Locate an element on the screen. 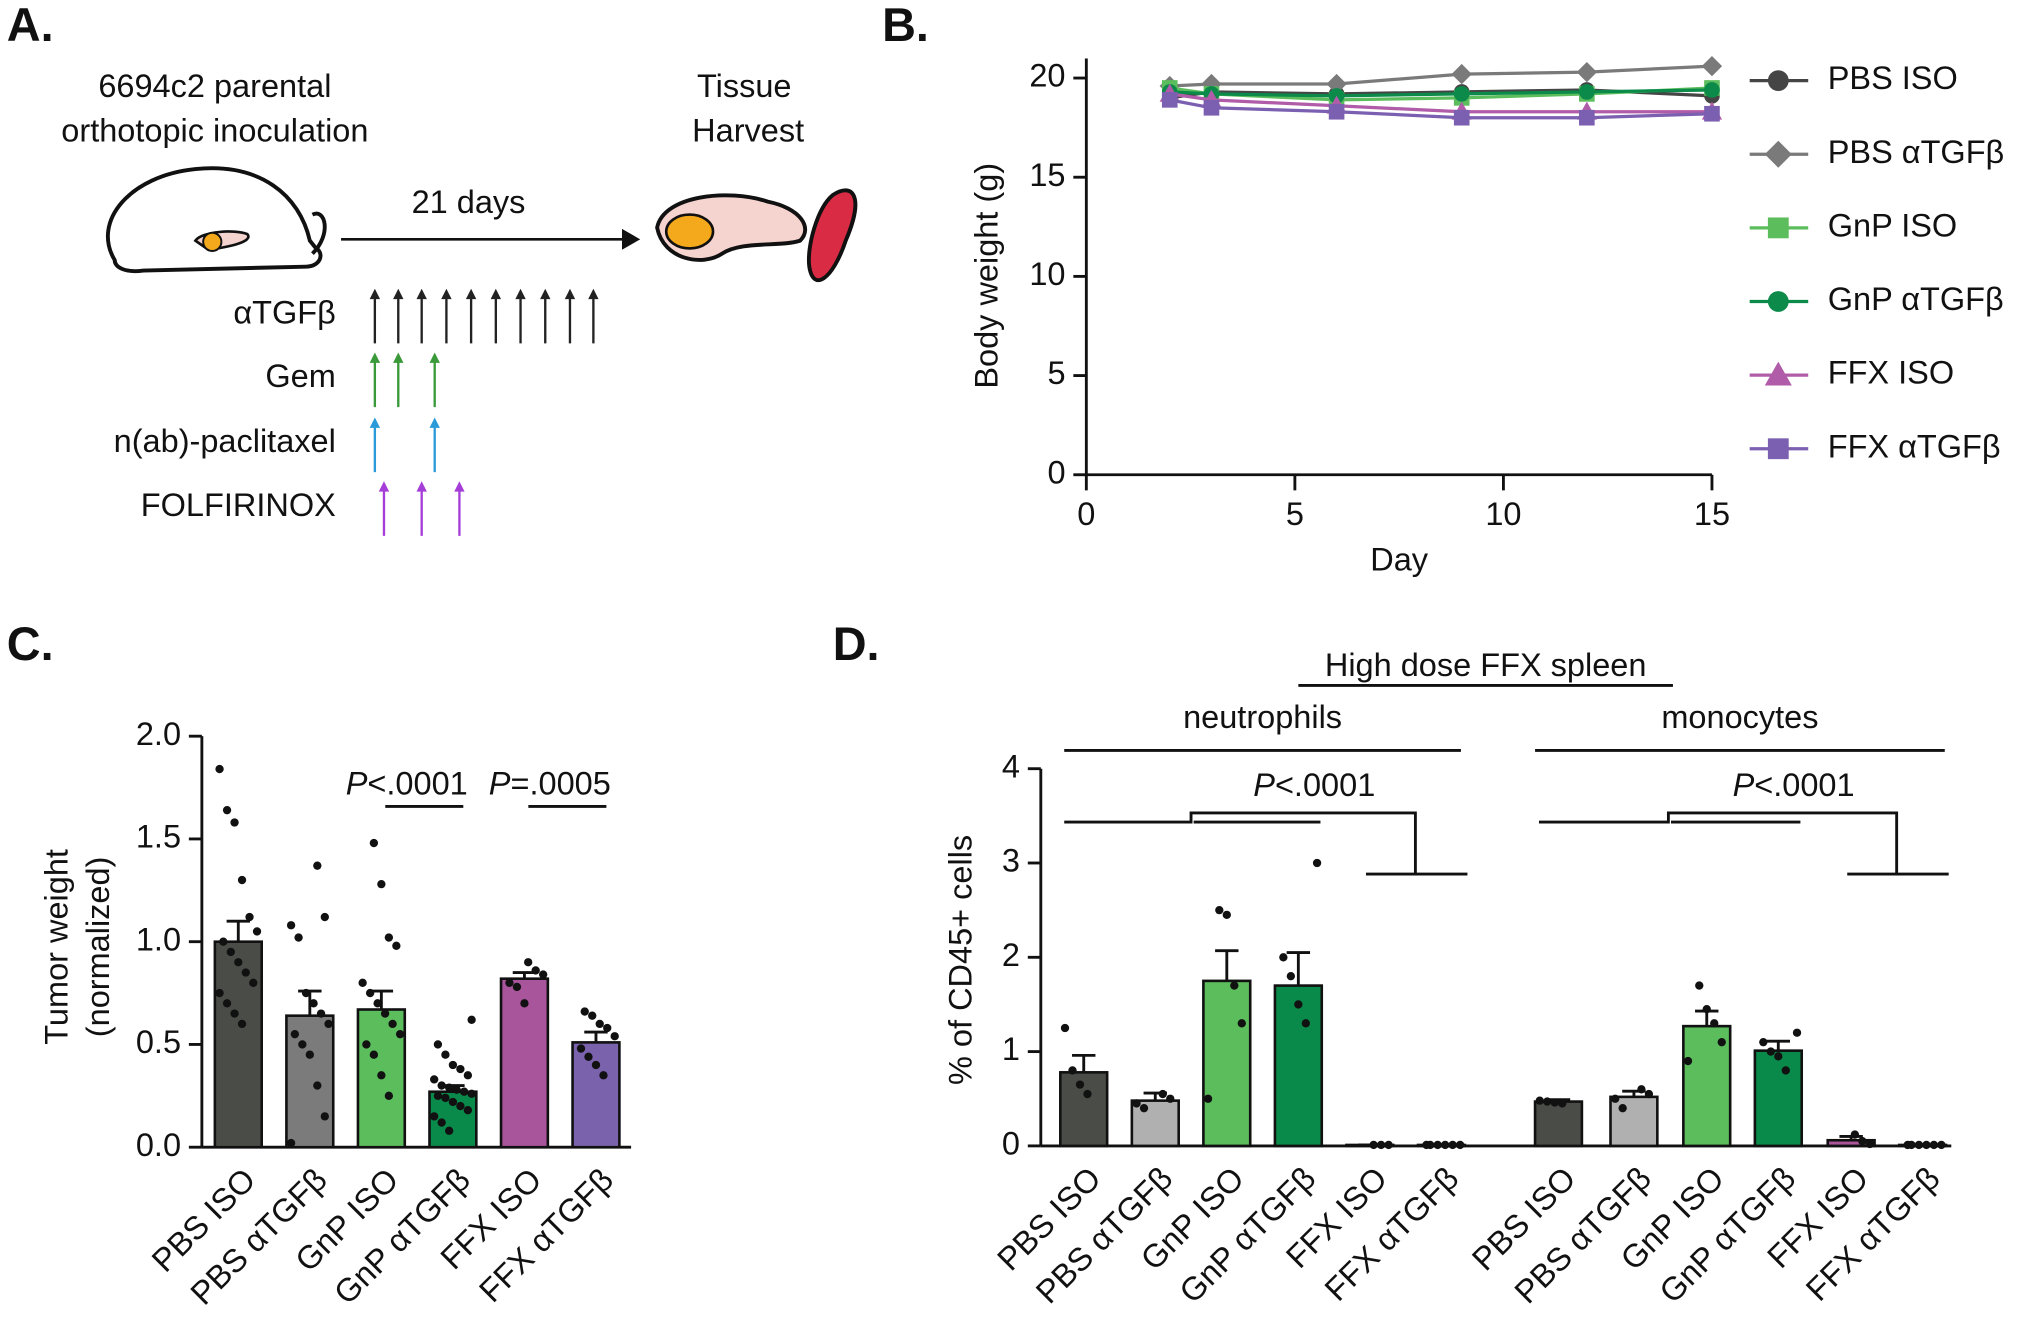 This screenshot has height=1341, width=2040. panel-label: B. is located at coordinates (905, 25).